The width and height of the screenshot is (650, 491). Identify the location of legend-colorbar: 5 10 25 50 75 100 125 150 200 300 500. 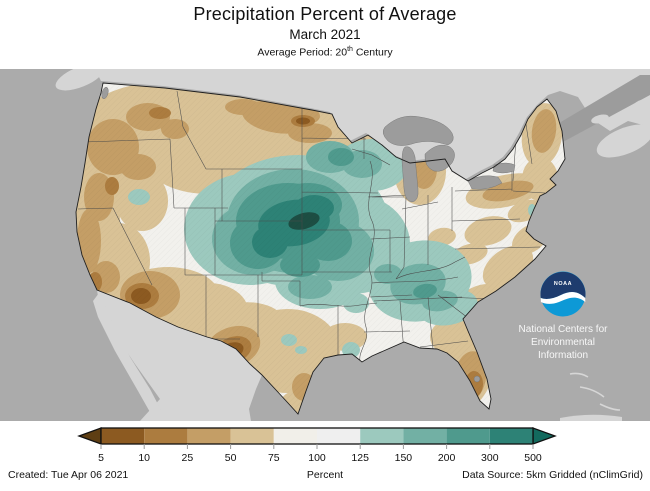
(317, 445).